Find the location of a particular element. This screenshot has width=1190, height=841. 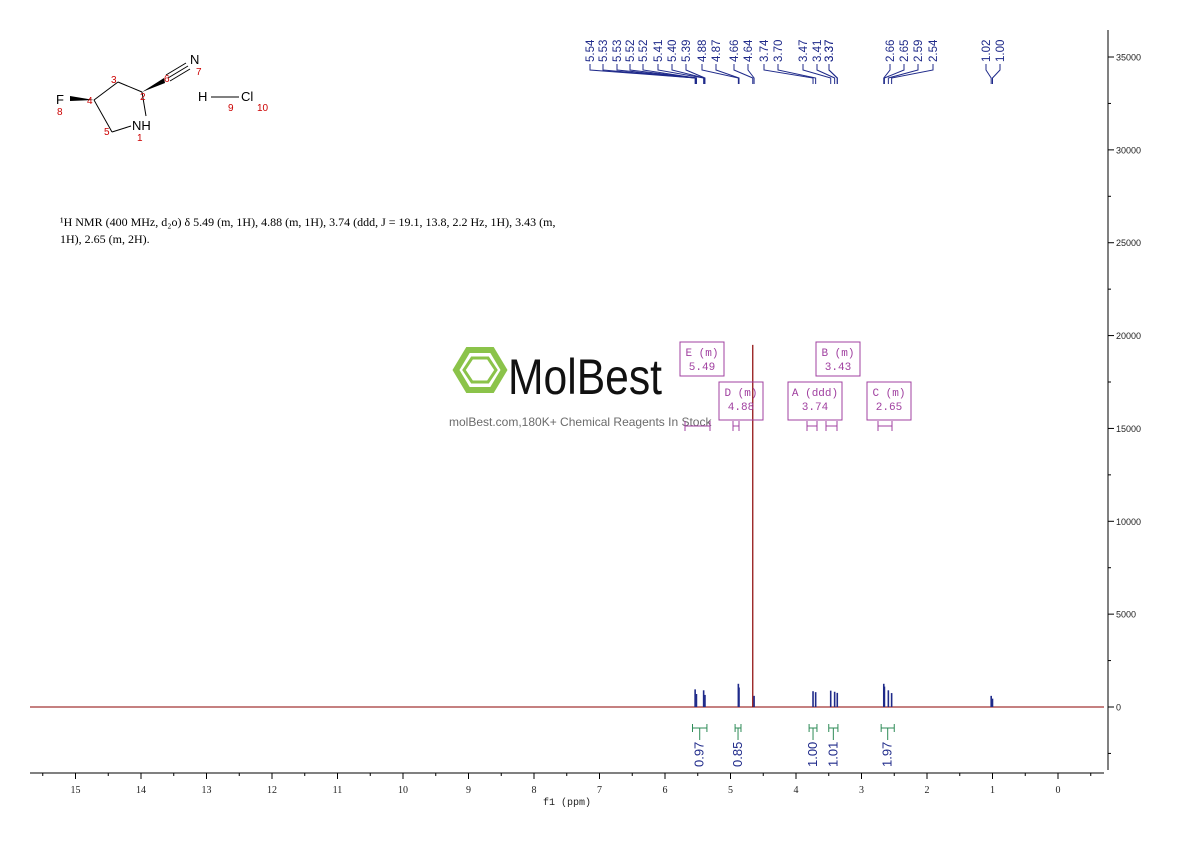

peak-label: 5.52 is located at coordinates (644, 51).